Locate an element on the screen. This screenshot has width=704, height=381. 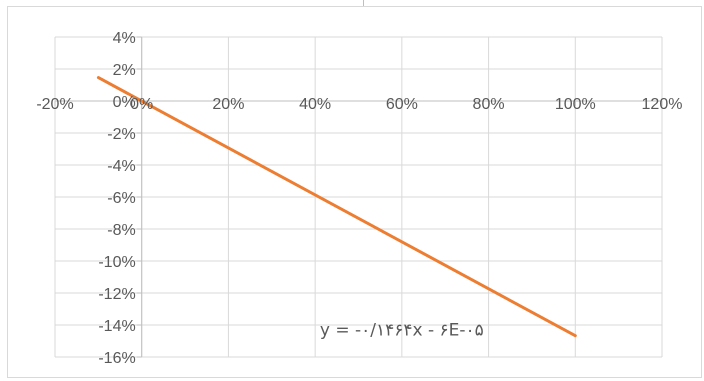
x-tick-label: 40% is located at coordinates (315, 104).